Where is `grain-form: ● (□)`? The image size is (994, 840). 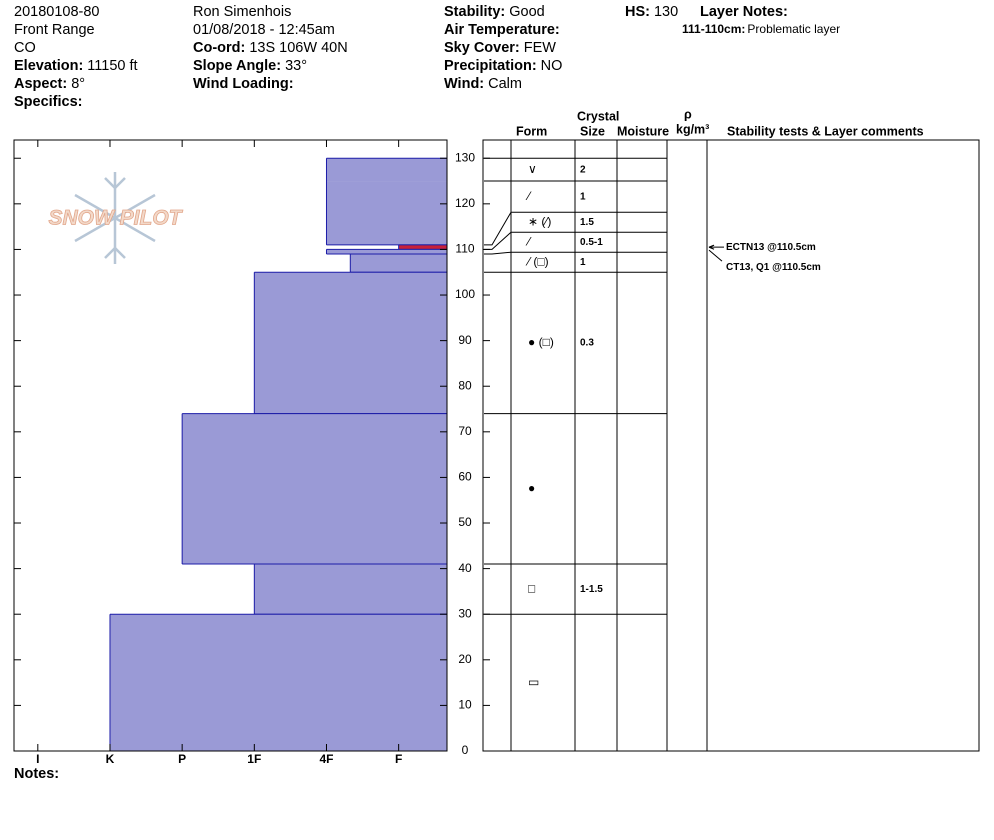 grain-form: ● (□) is located at coordinates (541, 342).